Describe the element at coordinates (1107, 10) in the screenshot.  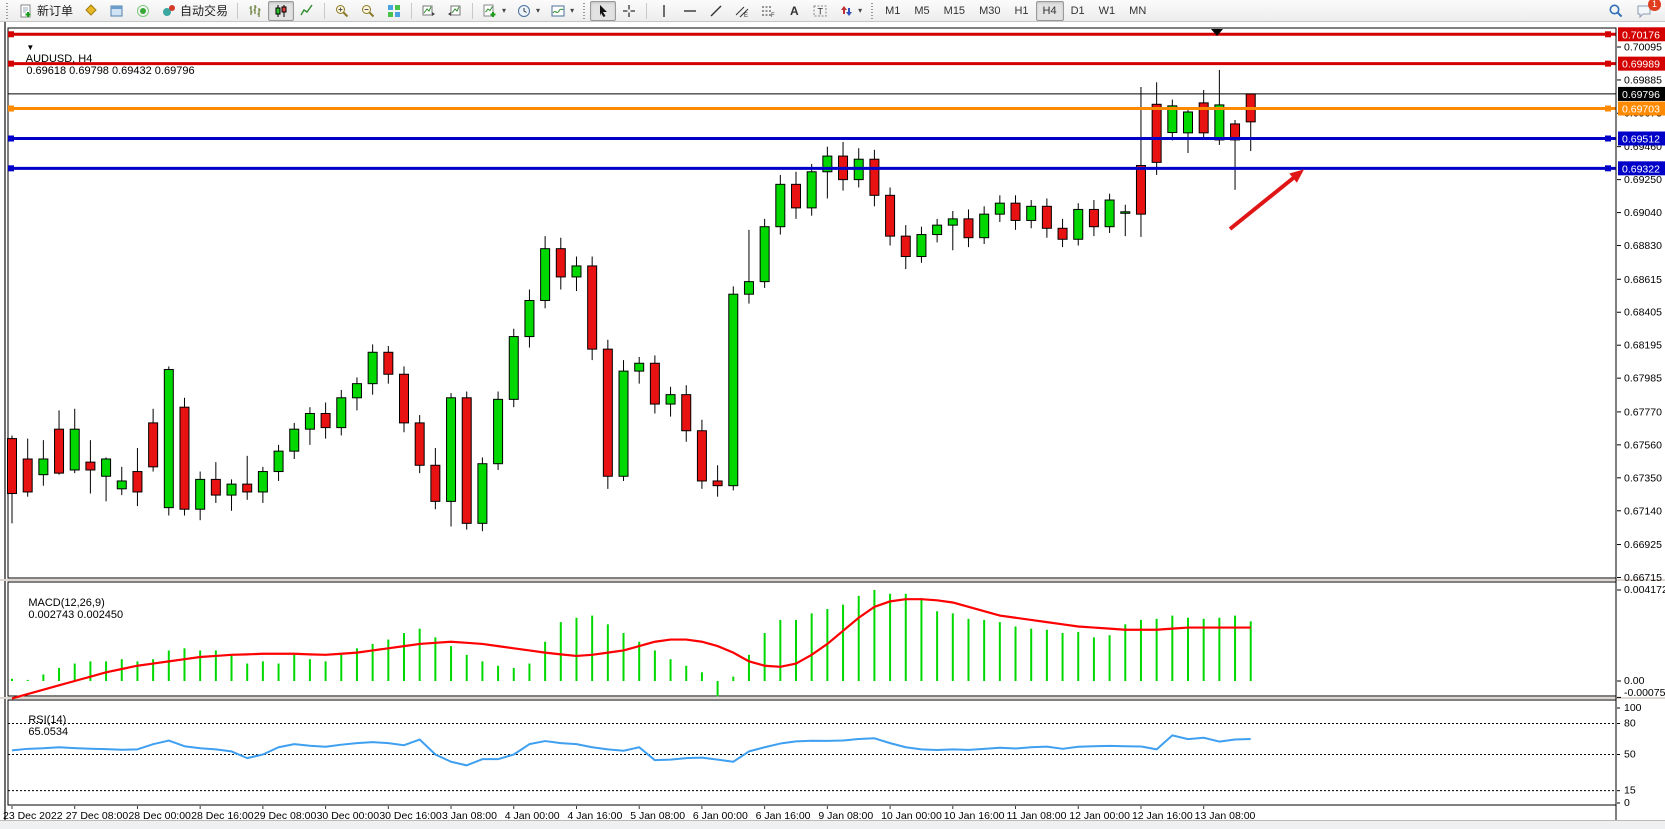
I see `timeframe-button-w1: W1` at that location.